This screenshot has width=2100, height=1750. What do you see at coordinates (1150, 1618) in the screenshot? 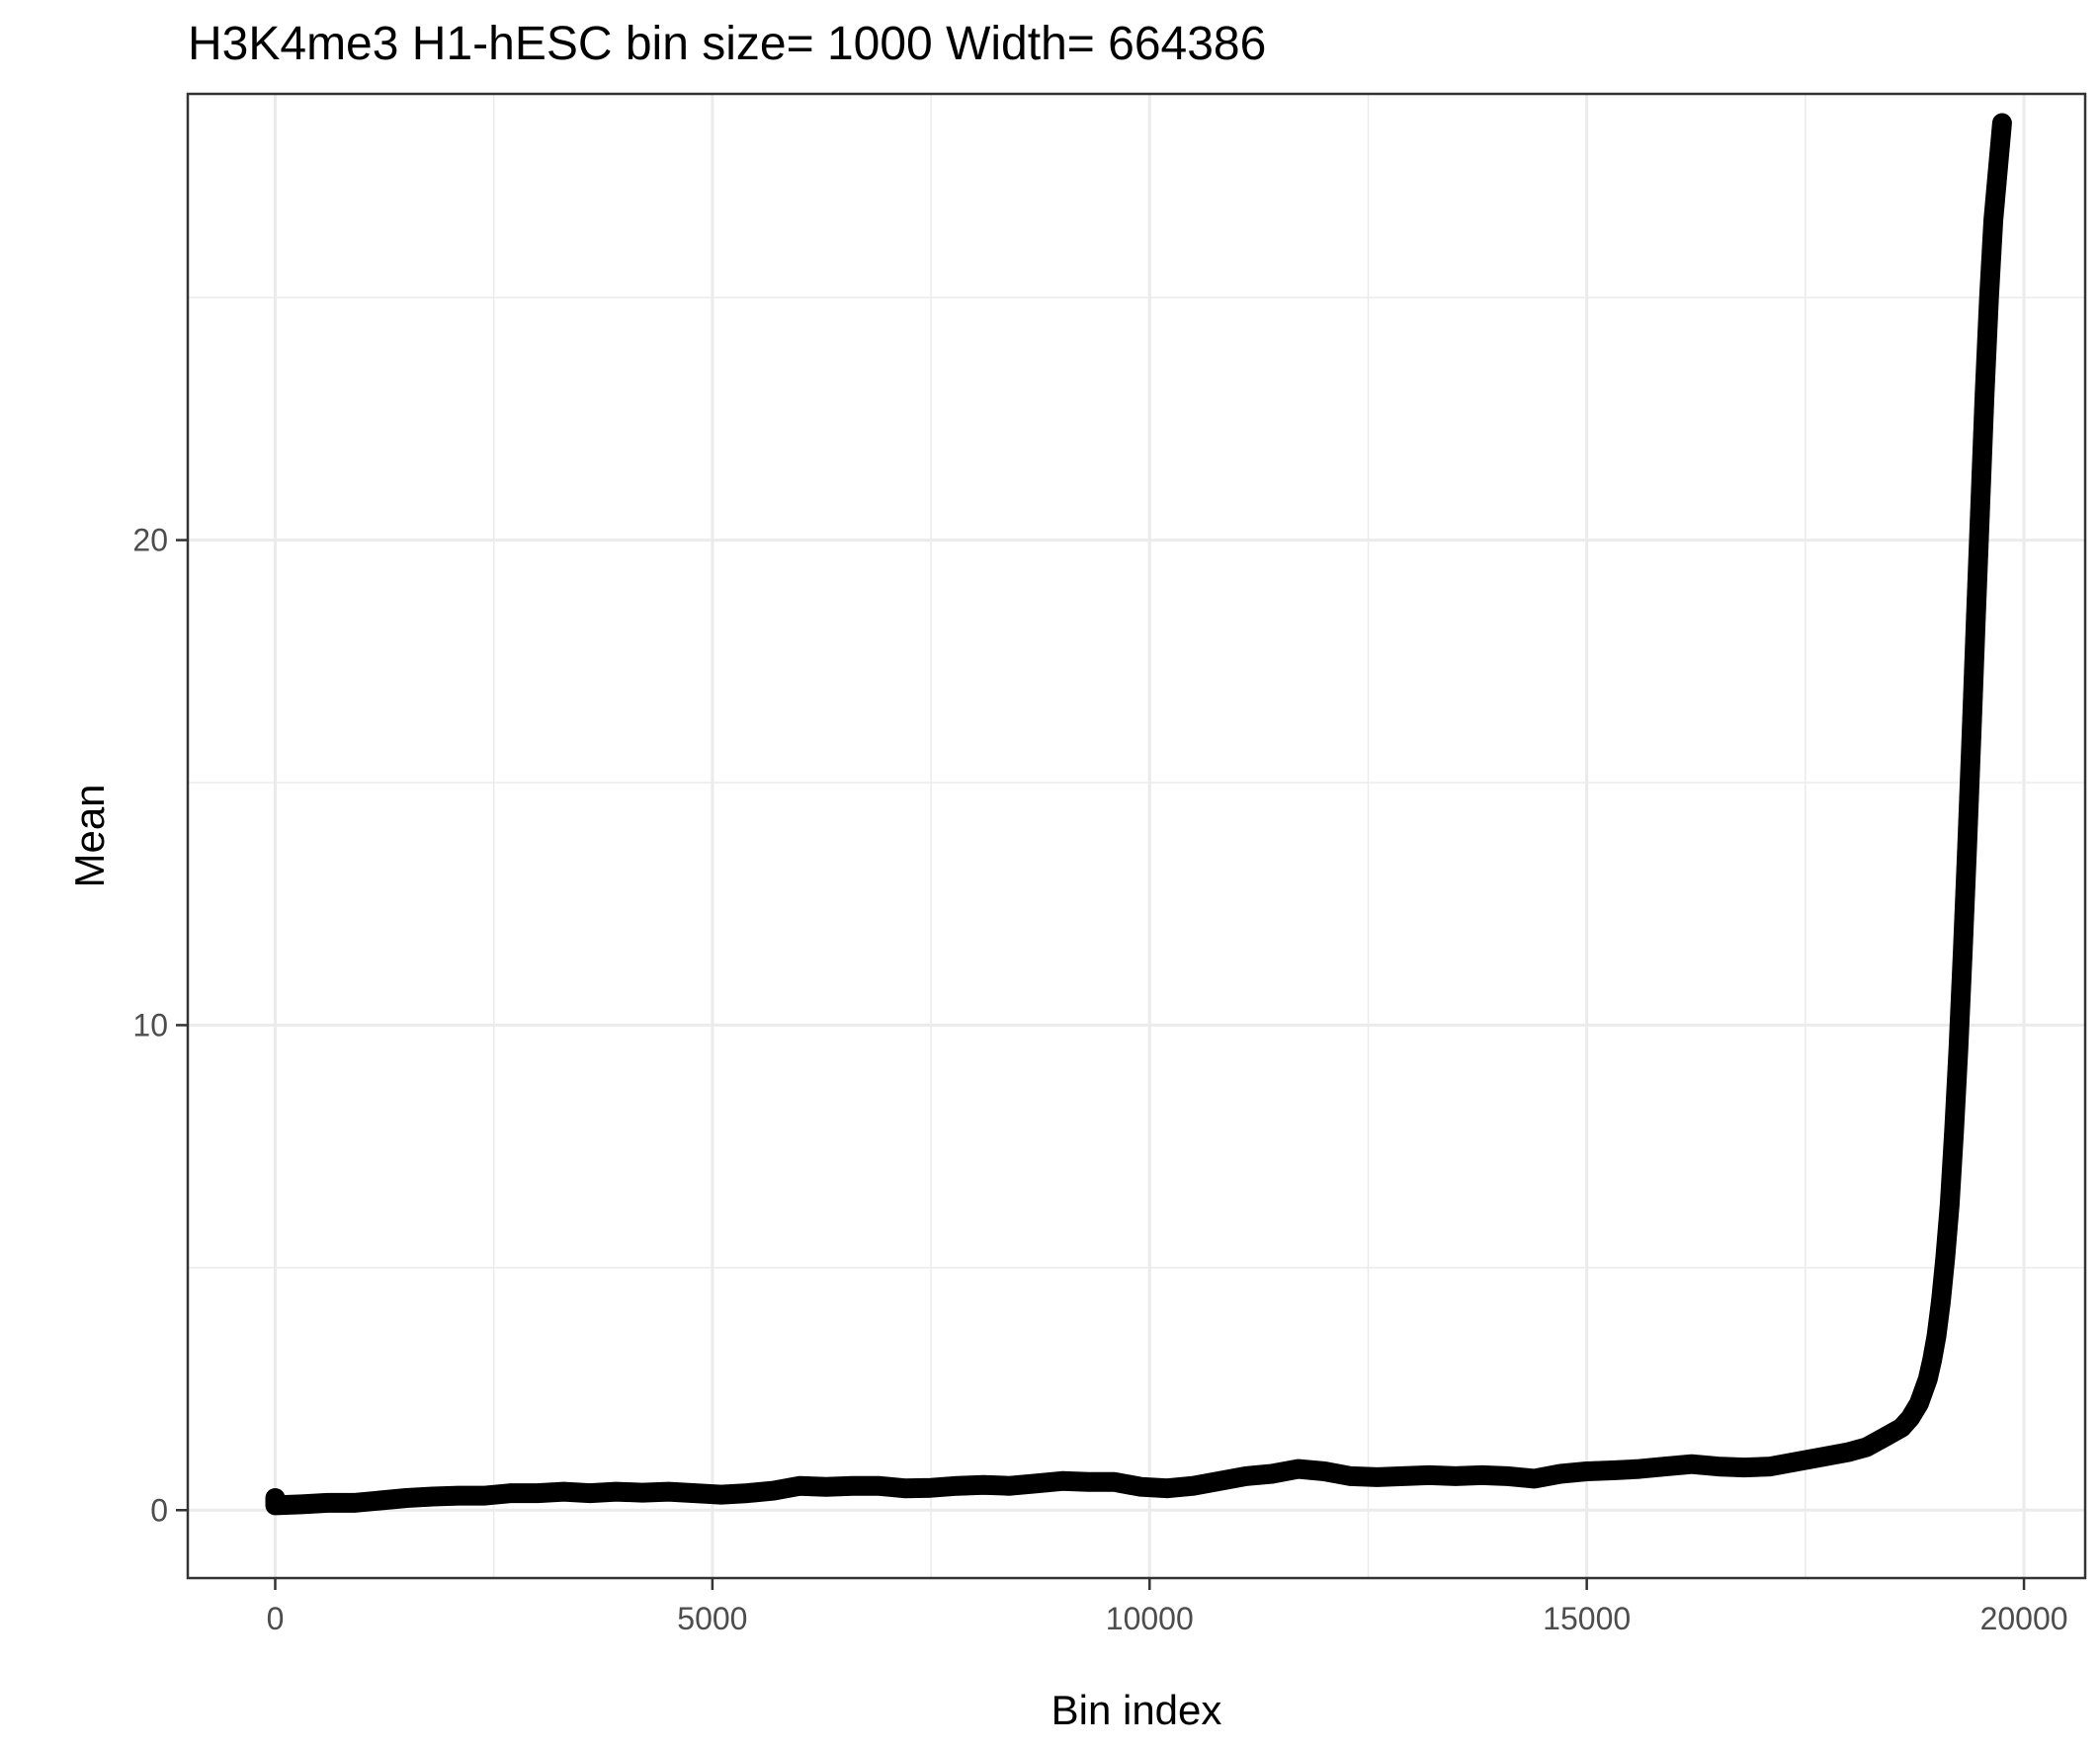
I see `x-tick-label: 10000` at bounding box center [1150, 1618].